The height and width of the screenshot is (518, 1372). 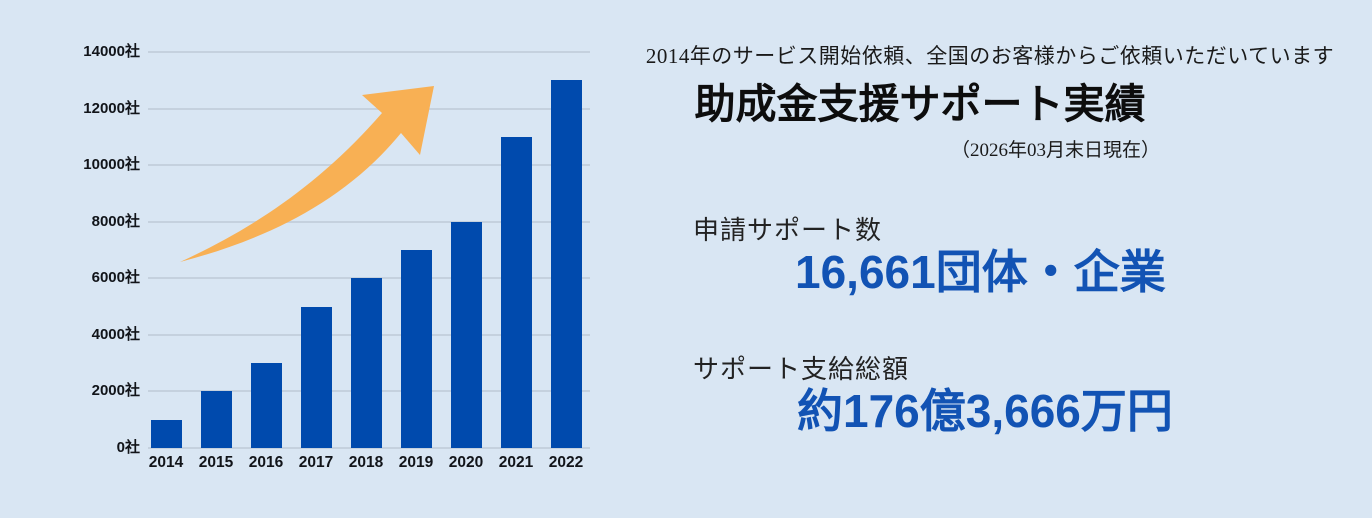 What do you see at coordinates (466, 334) in the screenshot?
I see `bar-2020` at bounding box center [466, 334].